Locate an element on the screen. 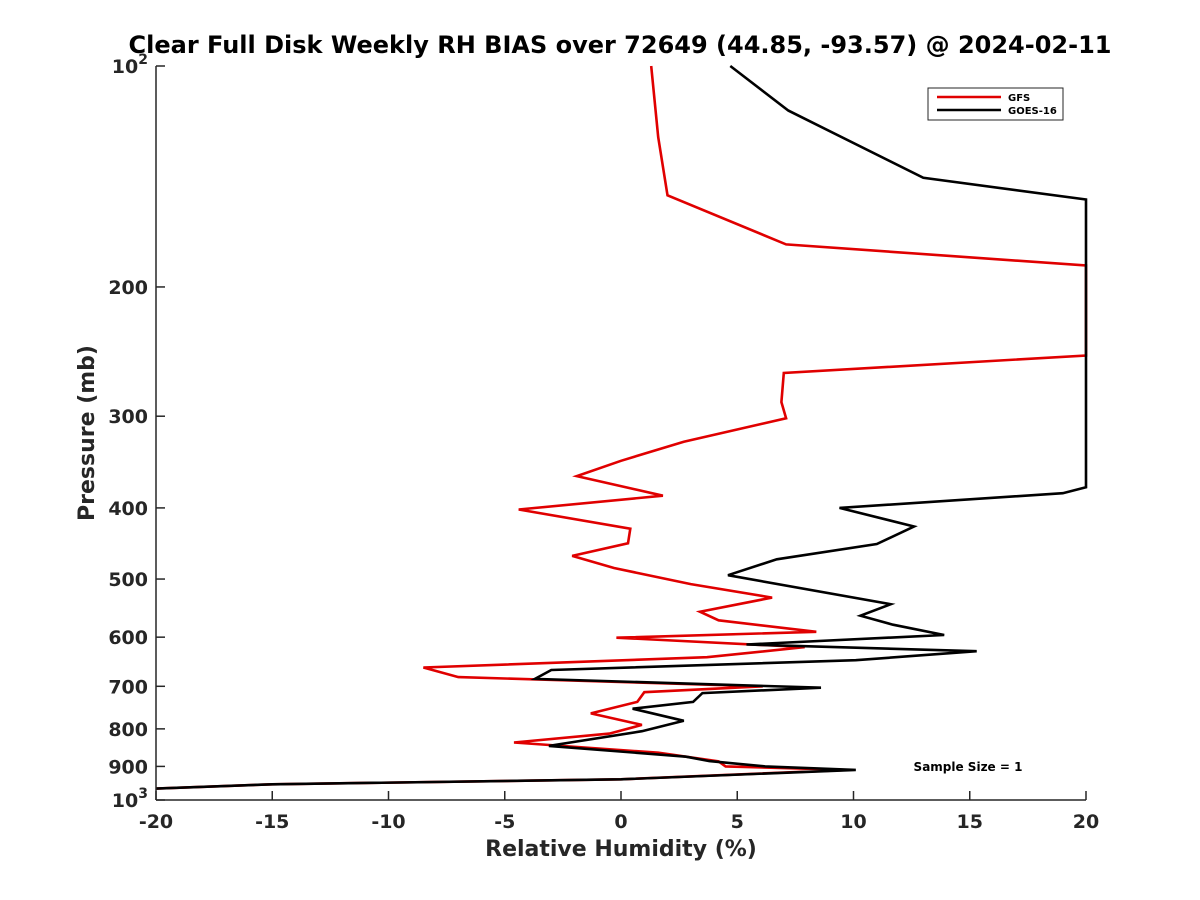 The height and width of the screenshot is (900, 1200). y-axis-label: Pressure (mb) is located at coordinates (87, 433).